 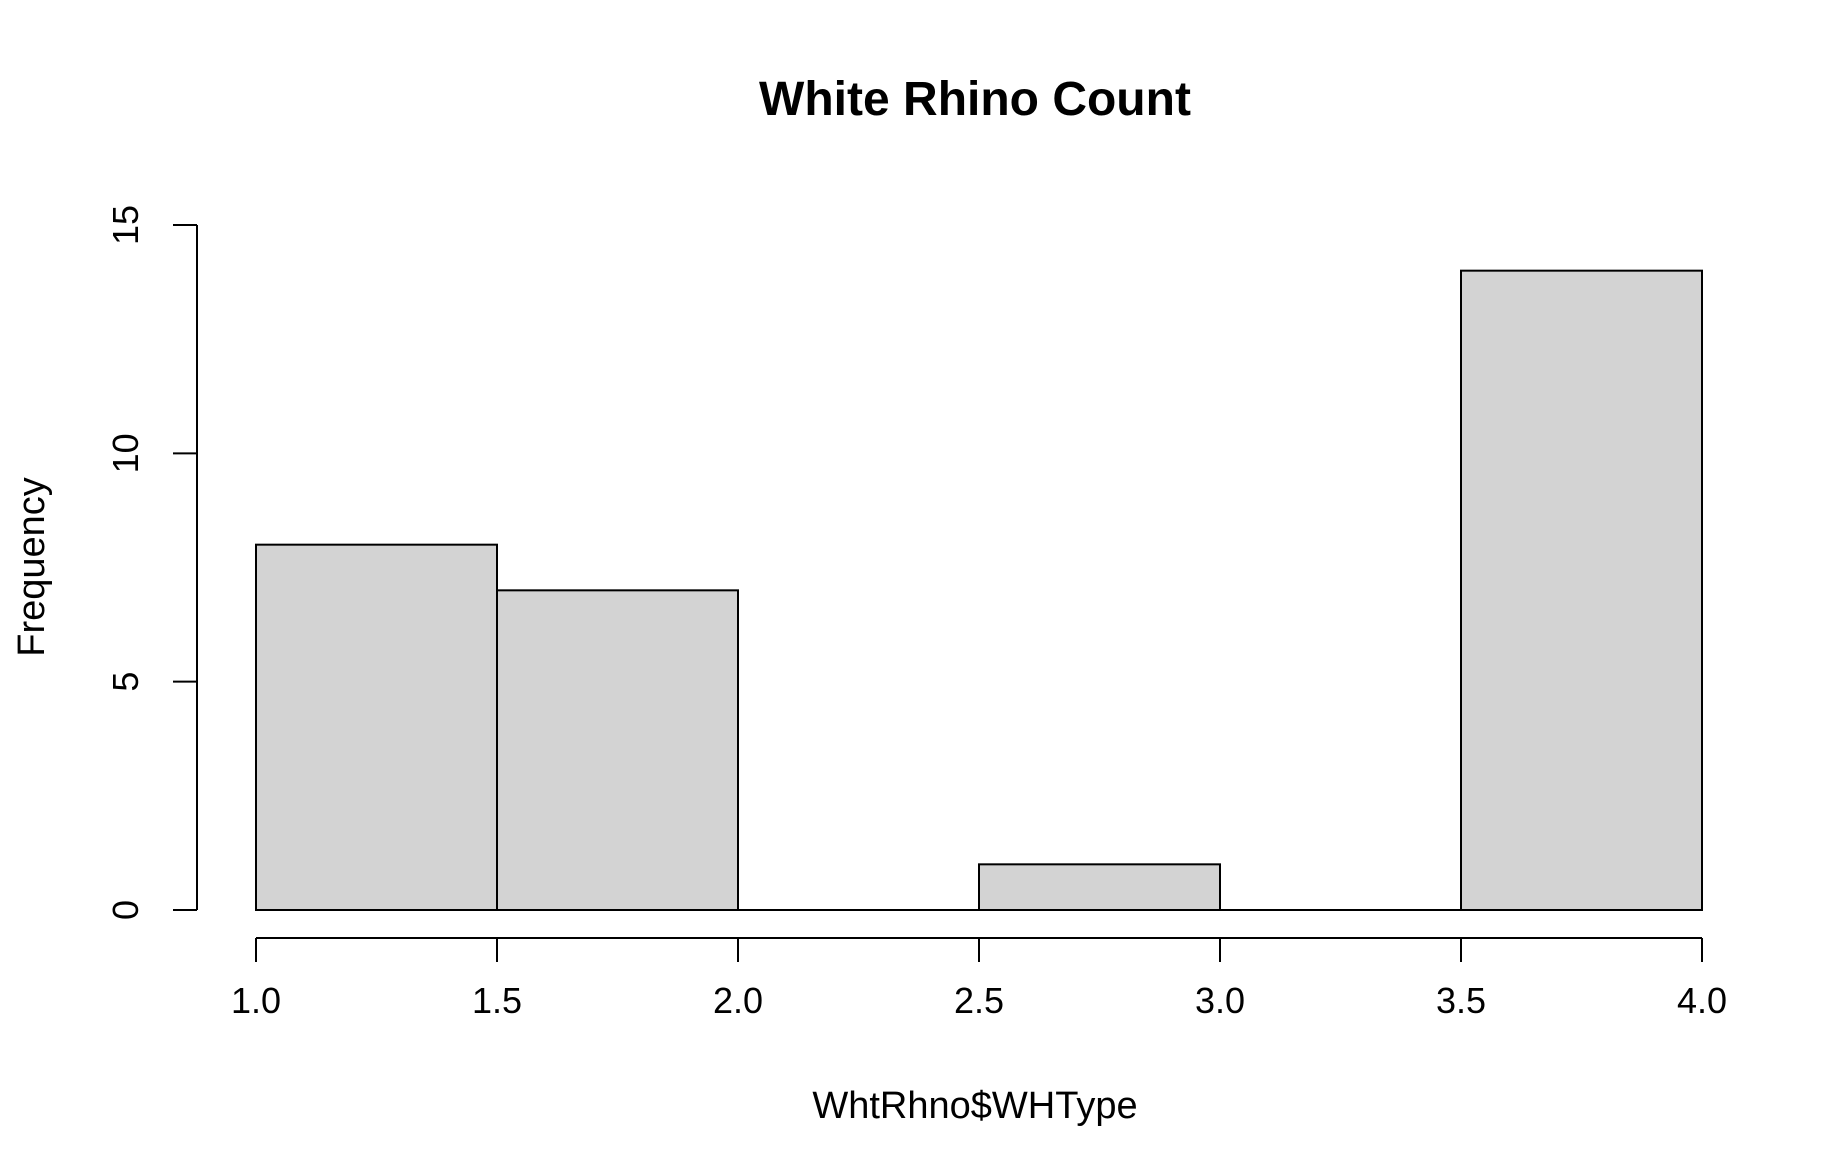 I want to click on y-tick-label-1: 5, so click(x=125, y=682).